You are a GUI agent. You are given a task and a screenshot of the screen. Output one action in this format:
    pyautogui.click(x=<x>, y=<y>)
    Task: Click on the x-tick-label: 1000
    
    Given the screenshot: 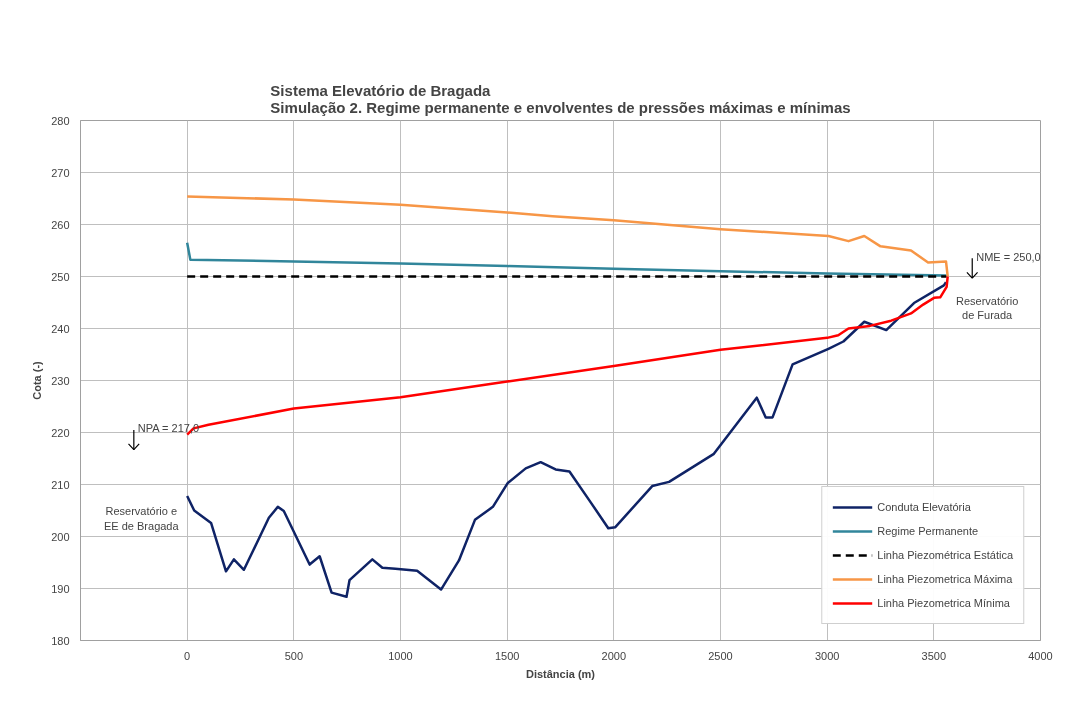 What is the action you would take?
    pyautogui.click(x=400, y=655)
    